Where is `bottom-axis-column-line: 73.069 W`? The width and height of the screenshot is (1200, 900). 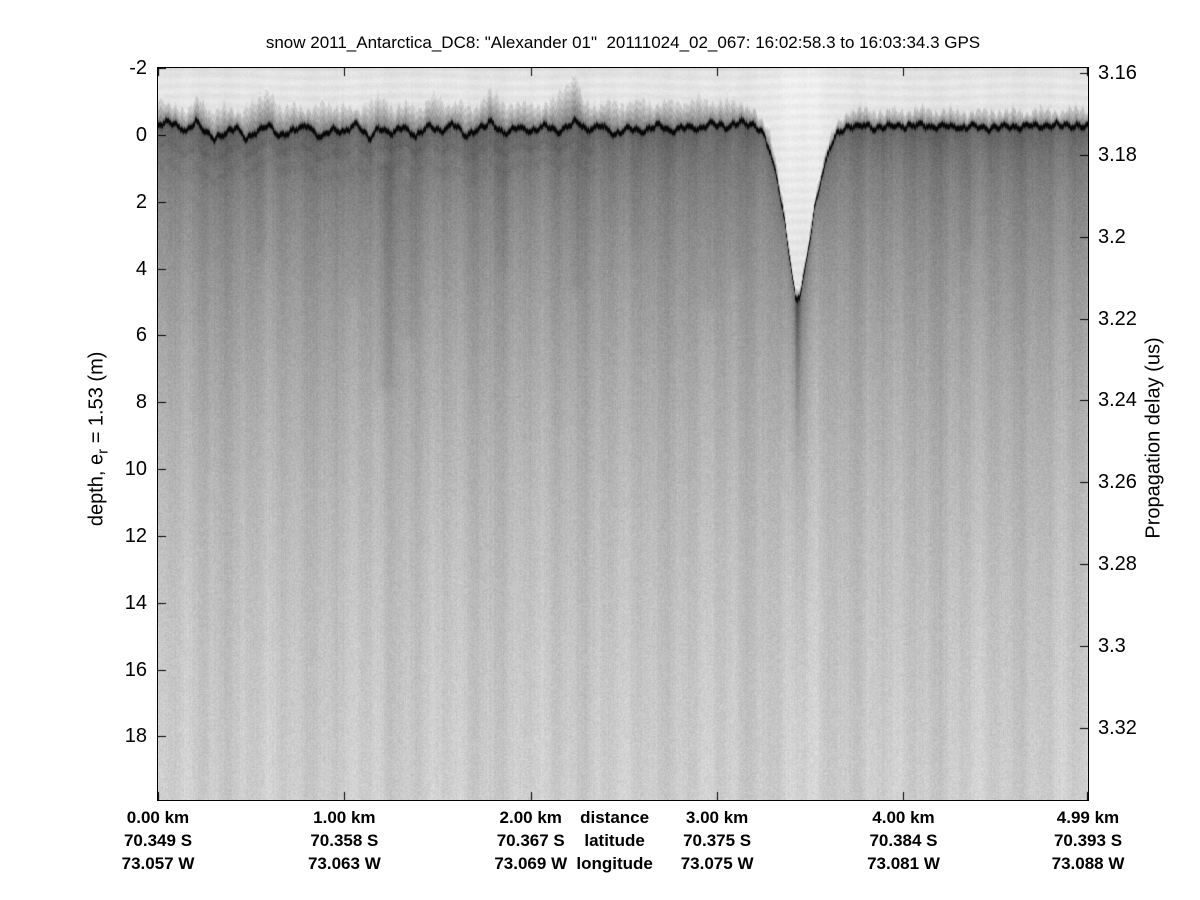
bottom-axis-column-line: 73.069 W is located at coordinates (531, 863).